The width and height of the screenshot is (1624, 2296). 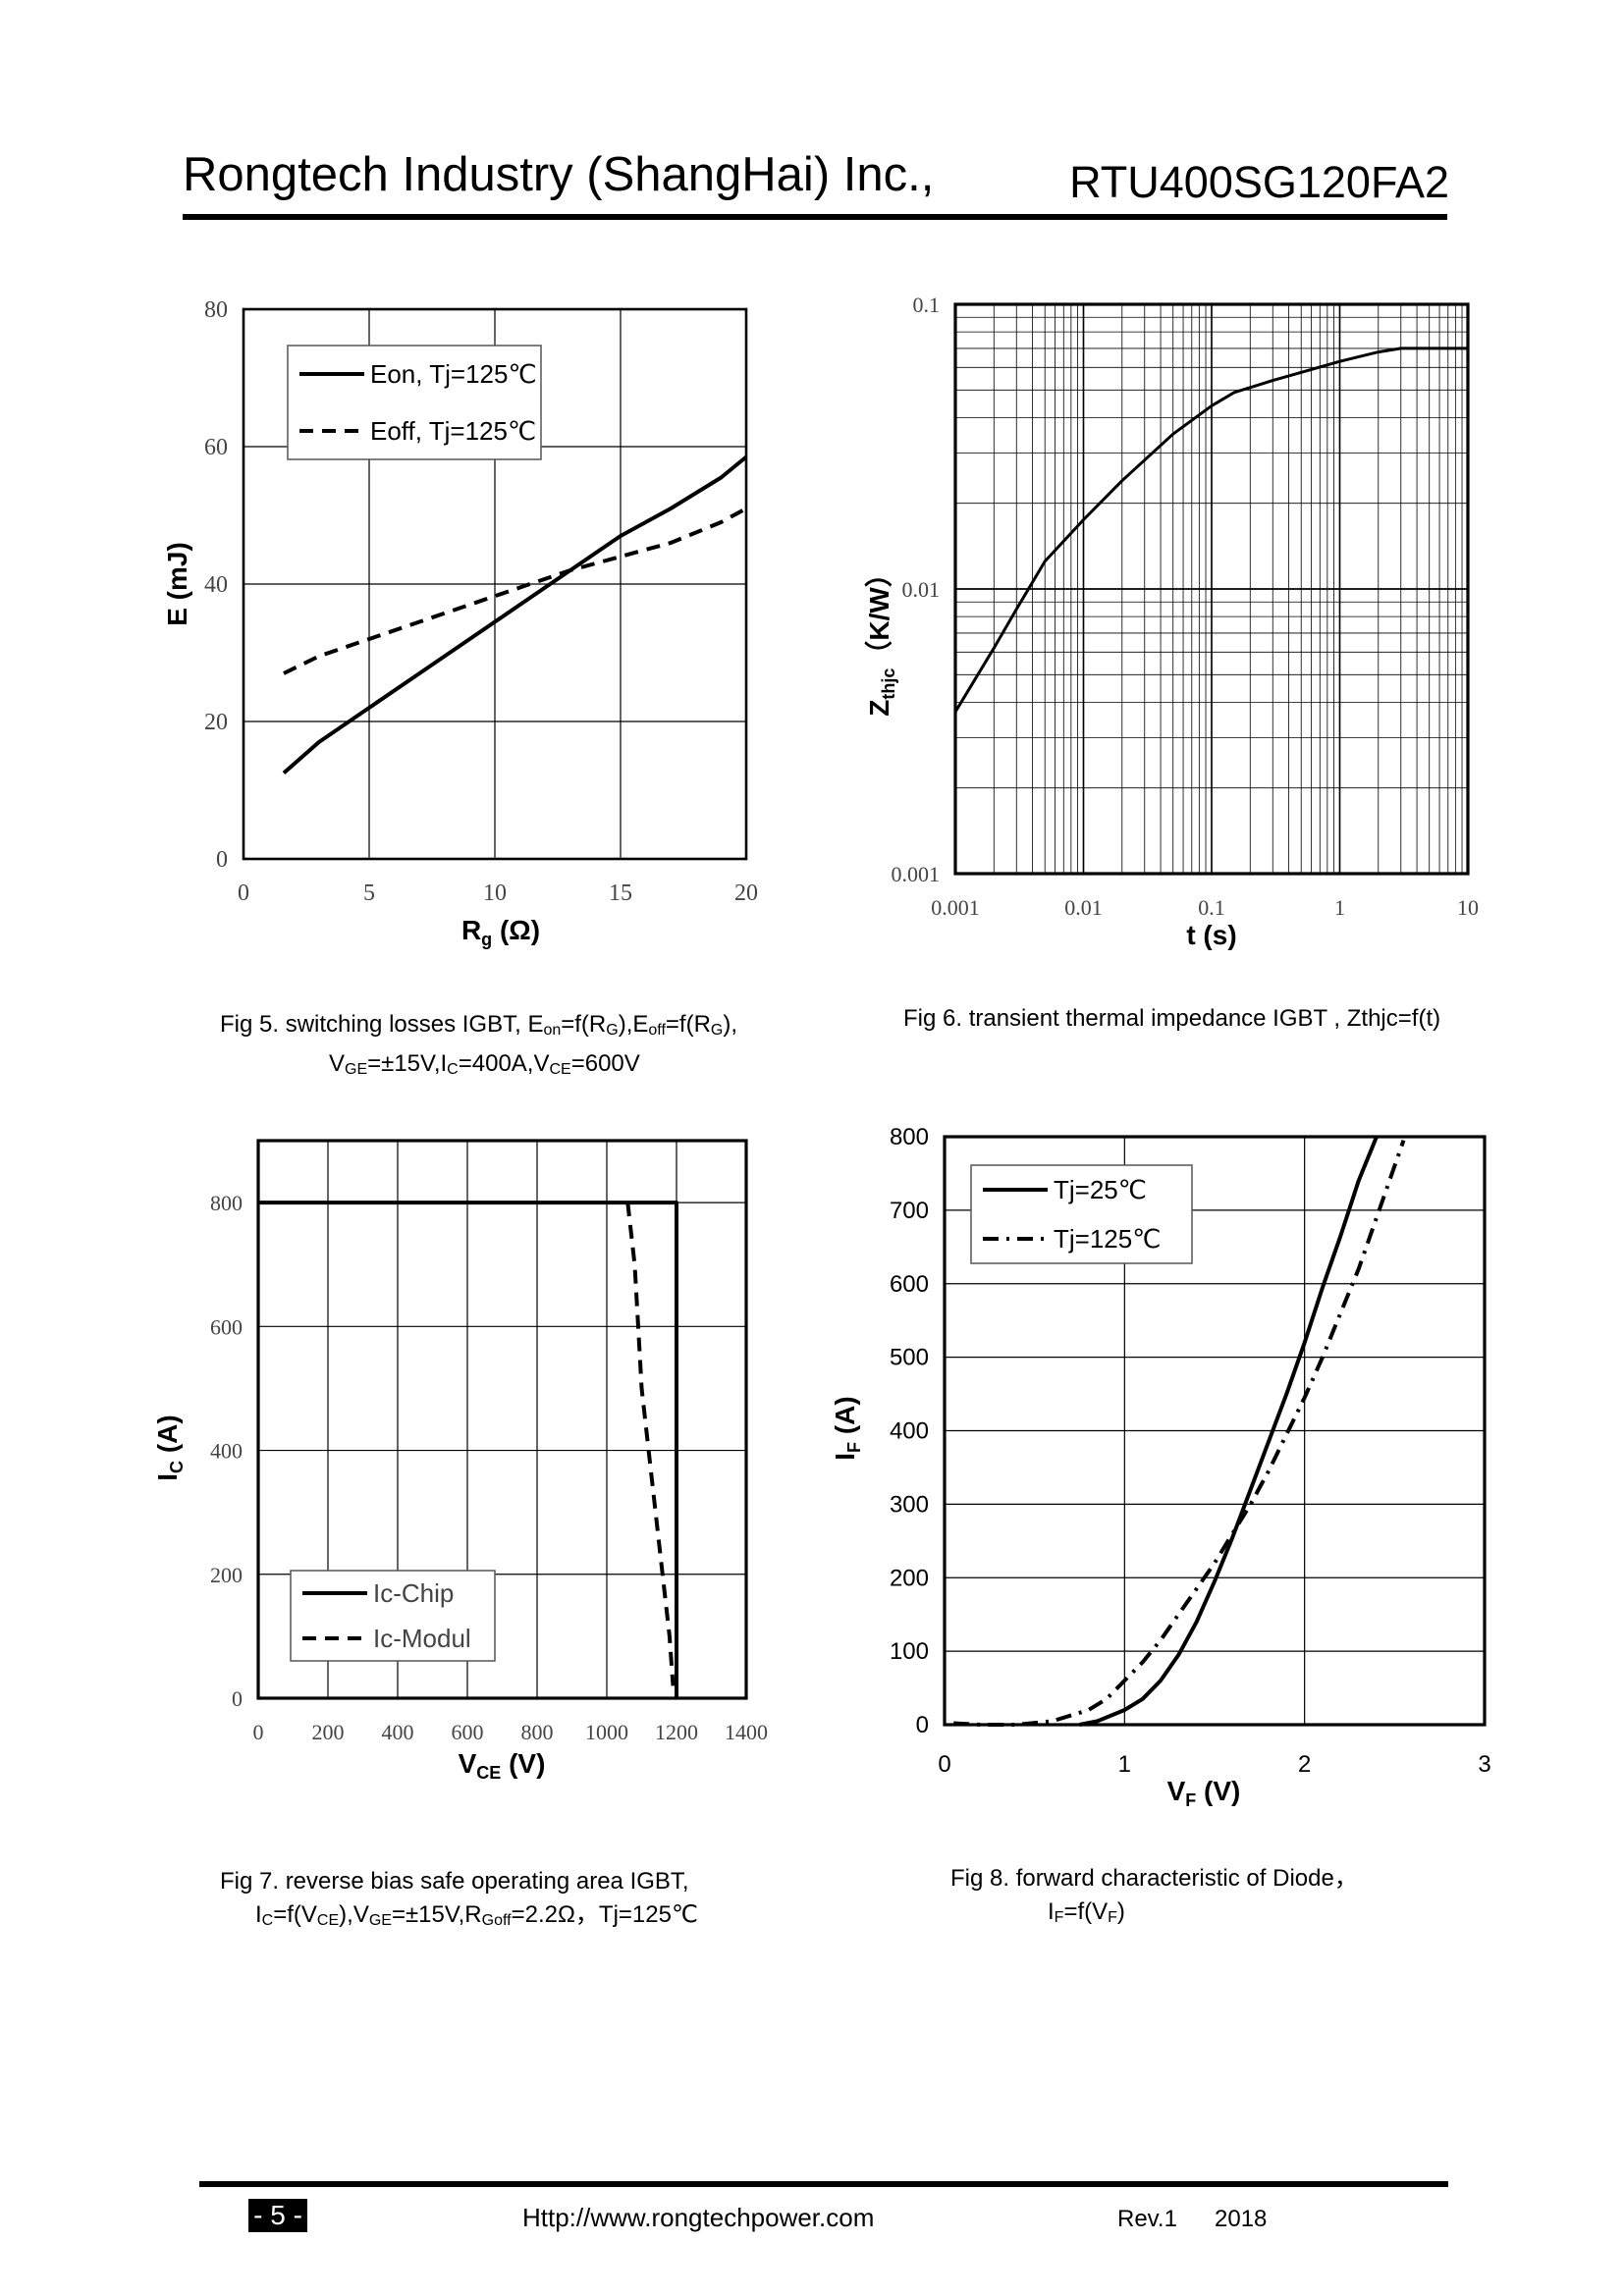 What do you see at coordinates (909, 1211) in the screenshot?
I see `fig8-y-tick-label: 700` at bounding box center [909, 1211].